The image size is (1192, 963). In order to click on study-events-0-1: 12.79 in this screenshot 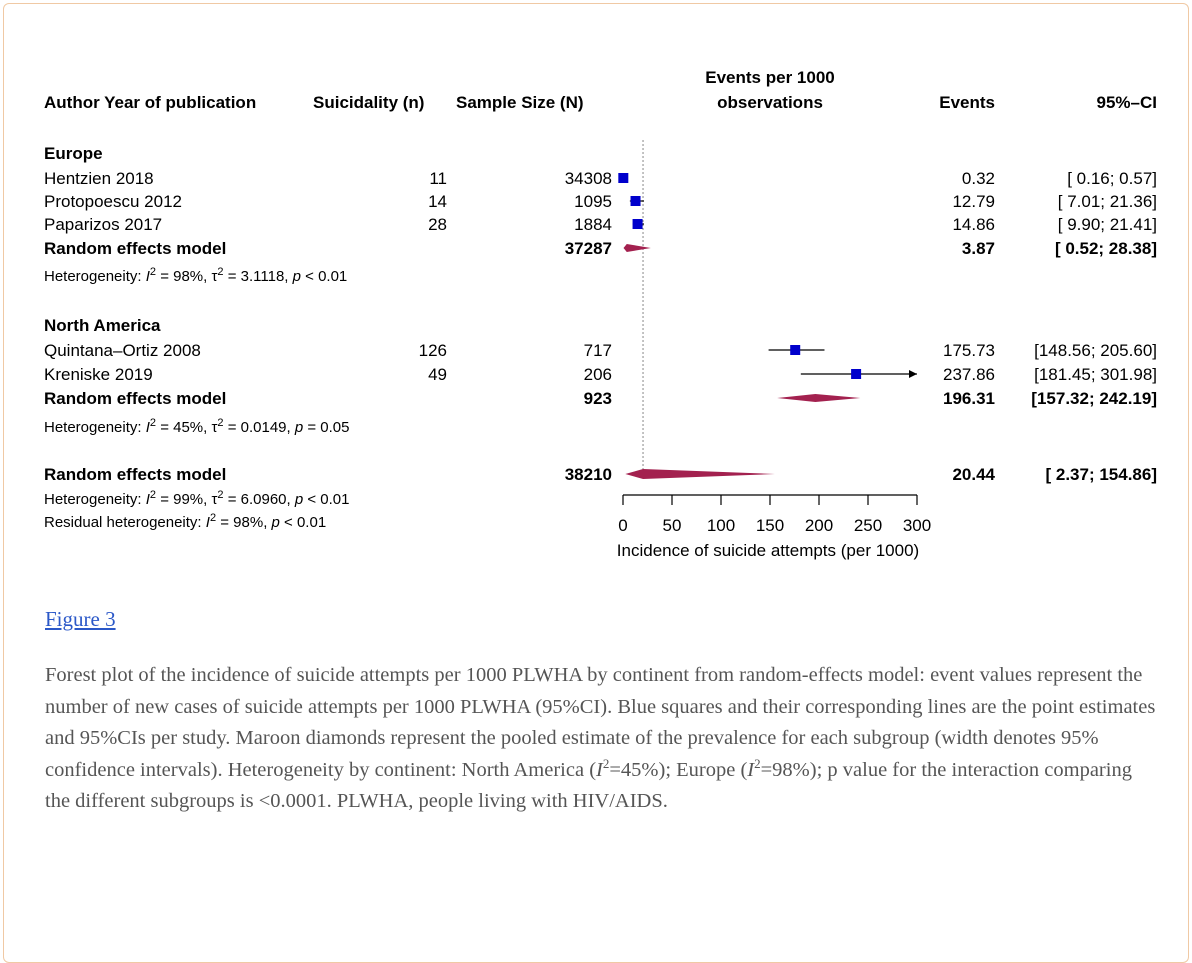, I will do `click(973, 201)`.